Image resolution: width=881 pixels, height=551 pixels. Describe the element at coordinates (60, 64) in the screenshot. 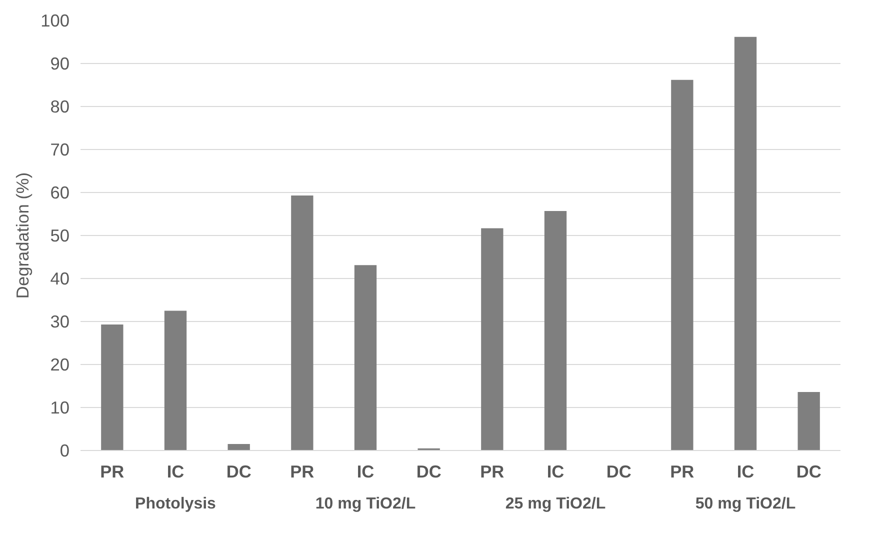

I see `y-tick-label: 90` at that location.